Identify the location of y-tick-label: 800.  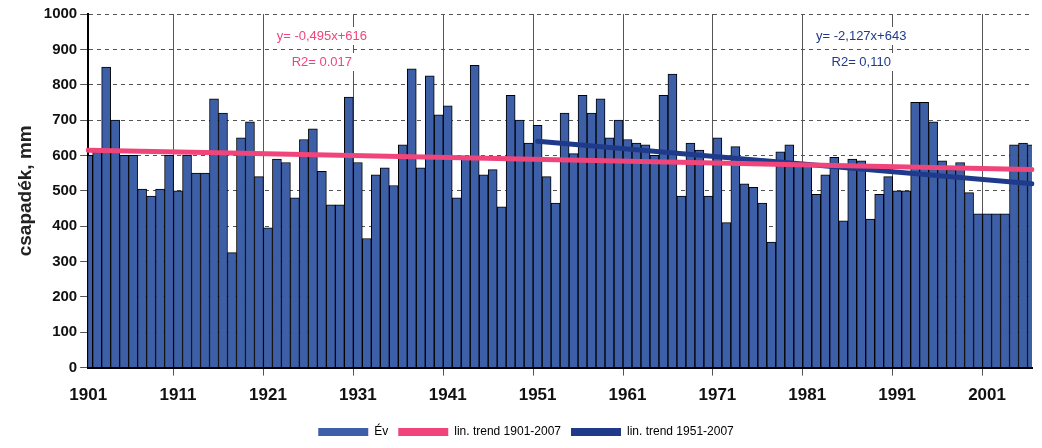
(65, 83).